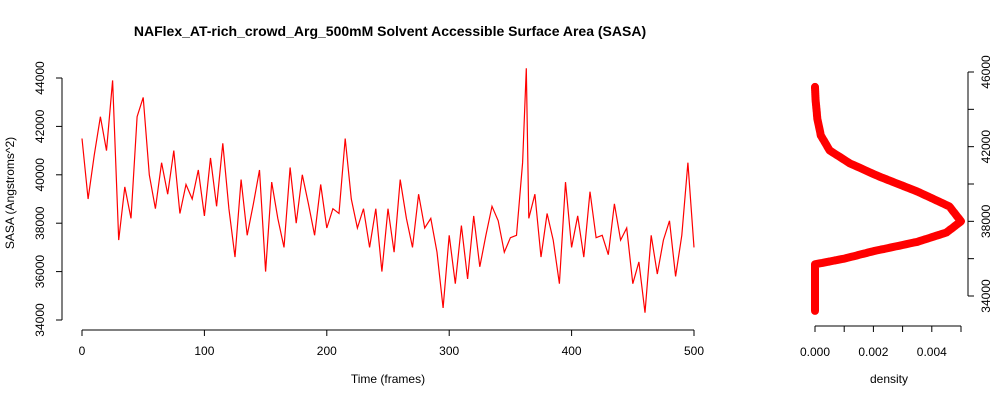  I want to click on right-x-axis: 0.000 0.002 0.004, so click(881, 342).